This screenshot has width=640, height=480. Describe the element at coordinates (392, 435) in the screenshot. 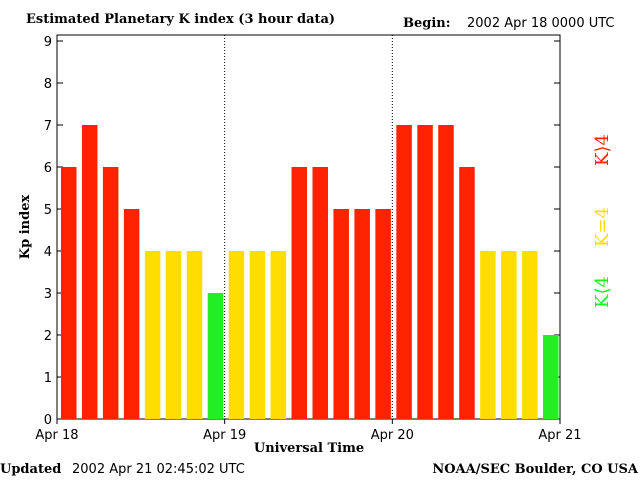

I see `x-tick-label: Apr 20` at that location.